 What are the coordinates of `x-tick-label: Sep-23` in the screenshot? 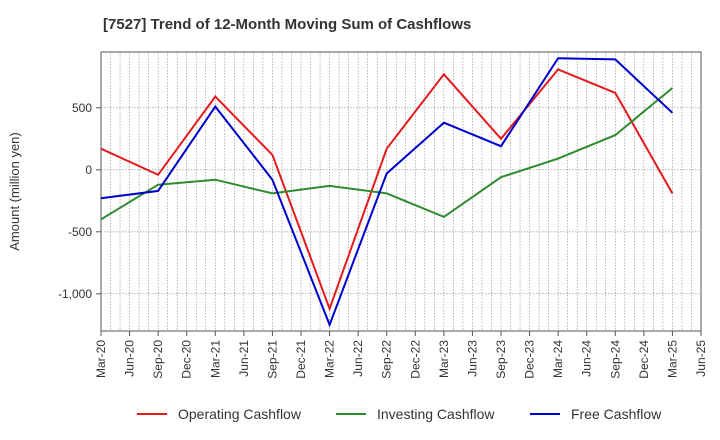 It's located at (501, 359).